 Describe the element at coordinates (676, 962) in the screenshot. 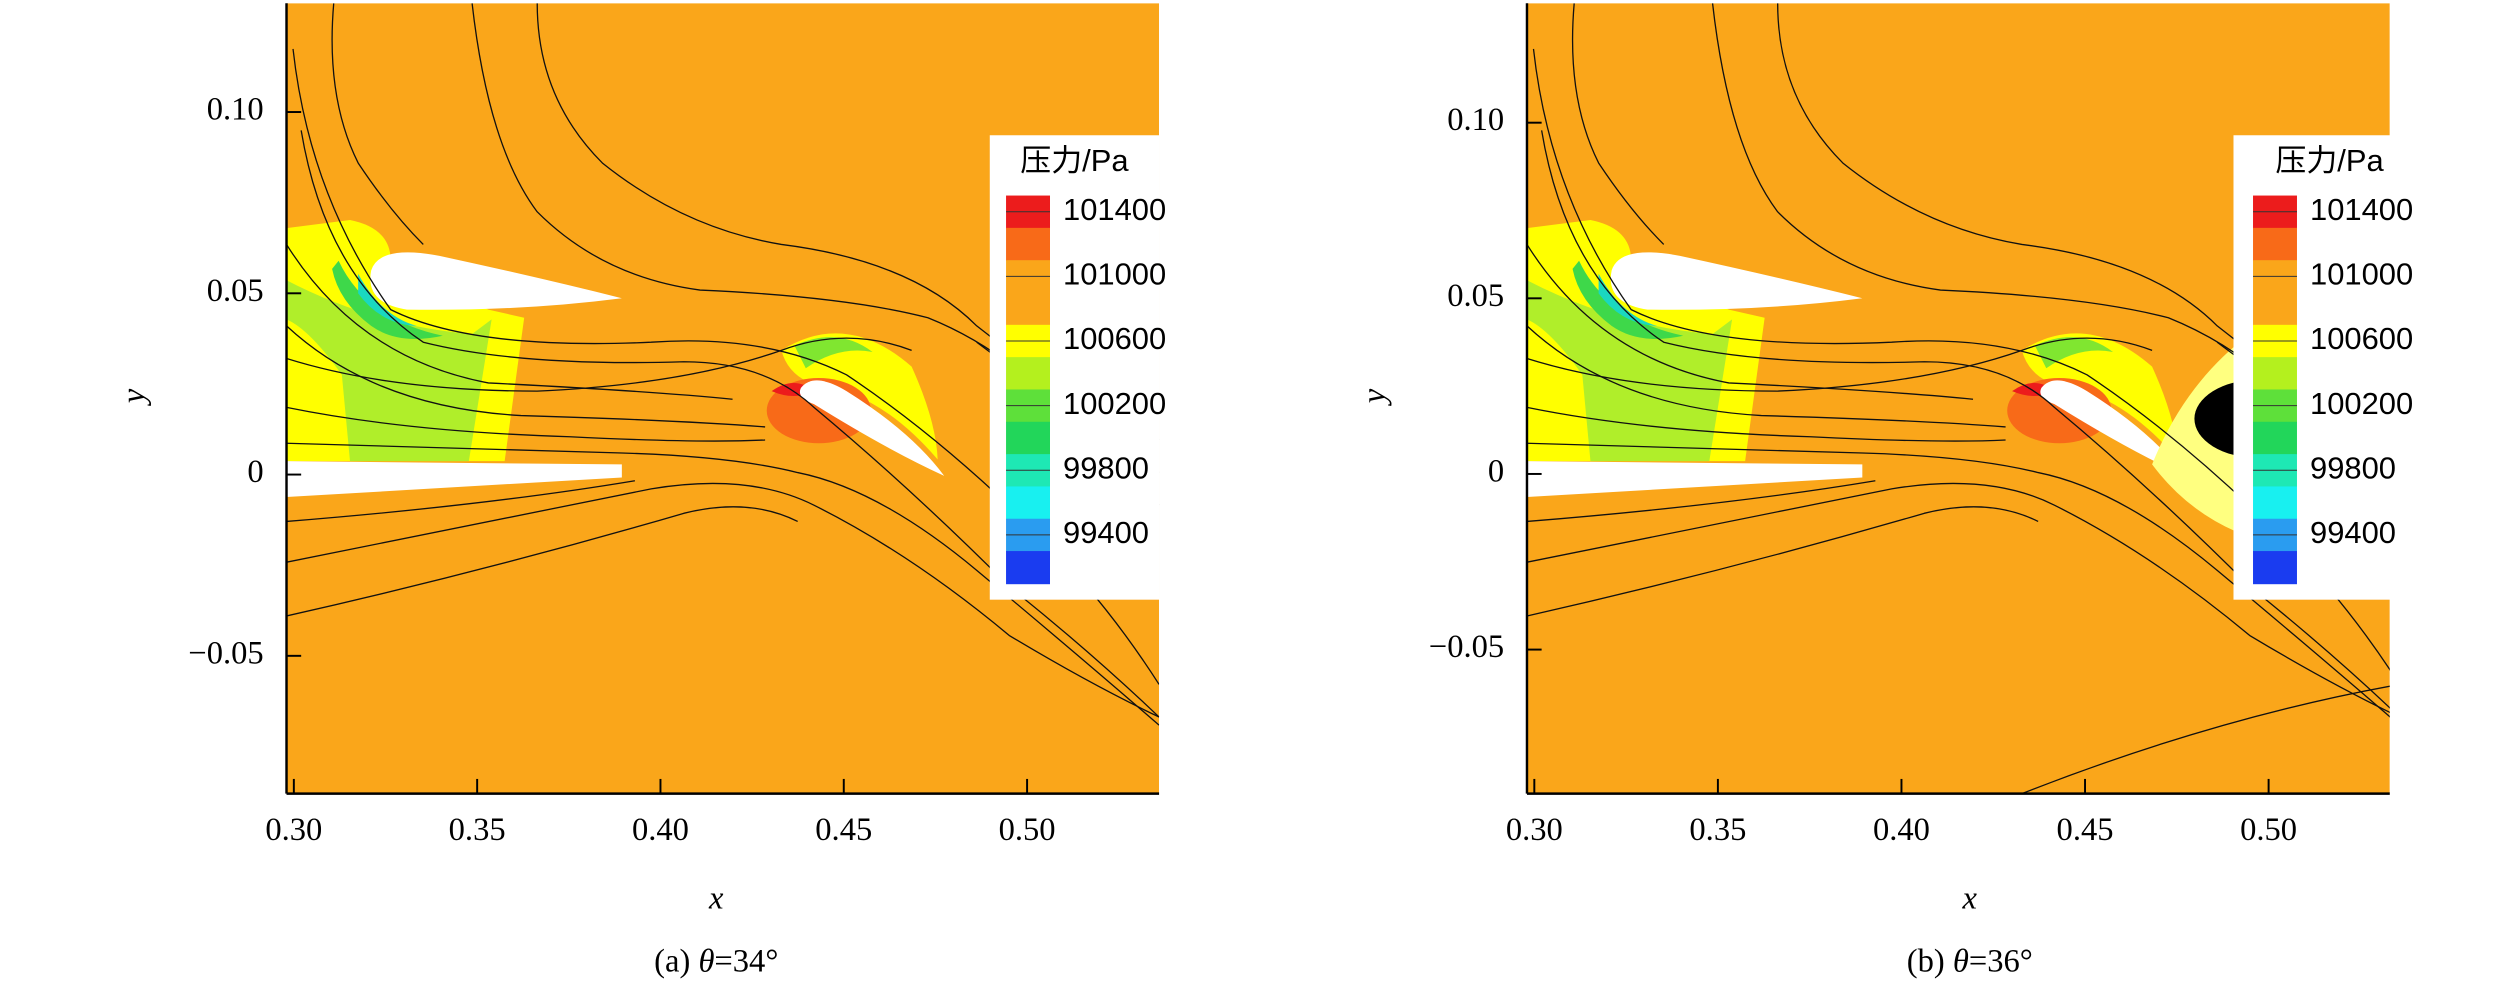

I see `caption-part: (a)` at that location.